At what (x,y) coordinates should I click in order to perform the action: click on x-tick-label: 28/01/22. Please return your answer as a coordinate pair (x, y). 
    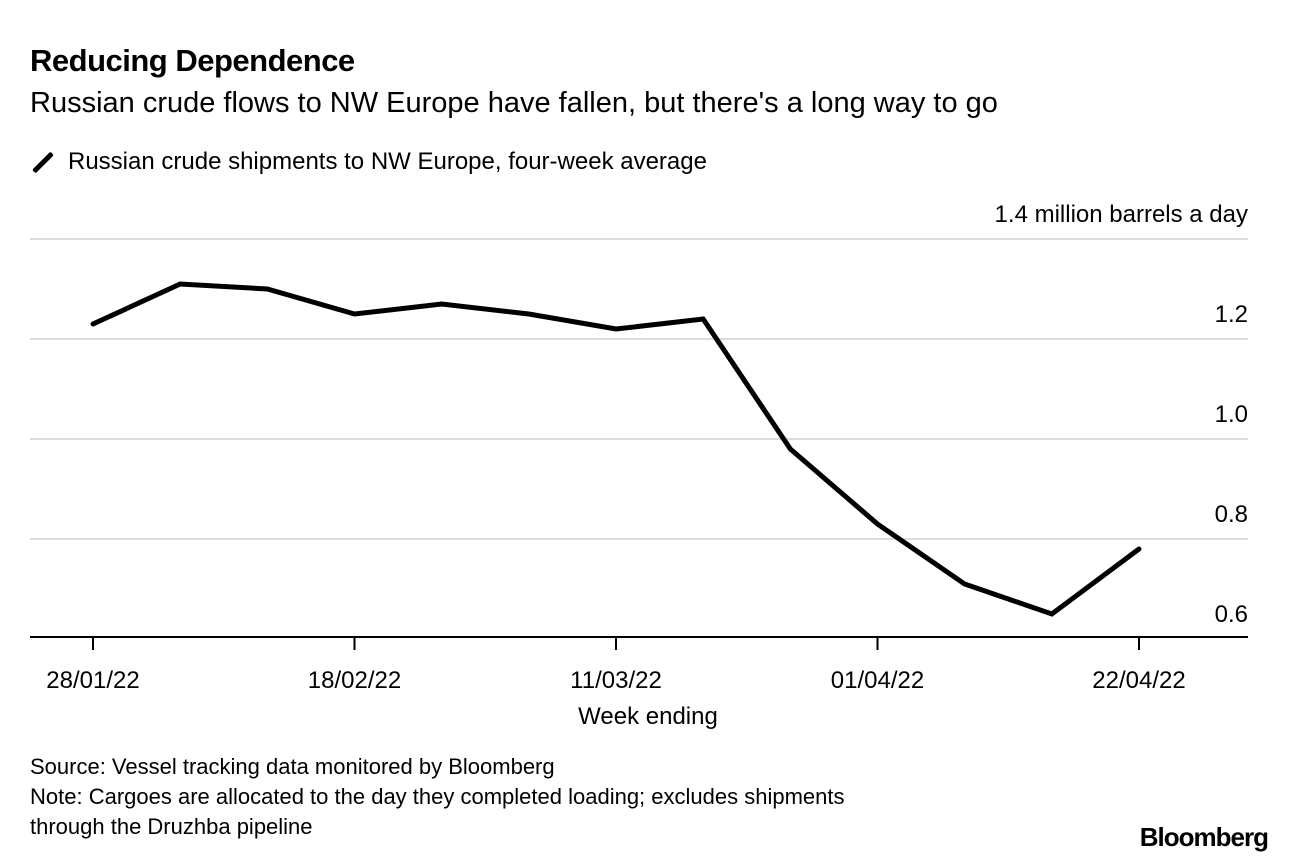
    Looking at the image, I should click on (92, 680).